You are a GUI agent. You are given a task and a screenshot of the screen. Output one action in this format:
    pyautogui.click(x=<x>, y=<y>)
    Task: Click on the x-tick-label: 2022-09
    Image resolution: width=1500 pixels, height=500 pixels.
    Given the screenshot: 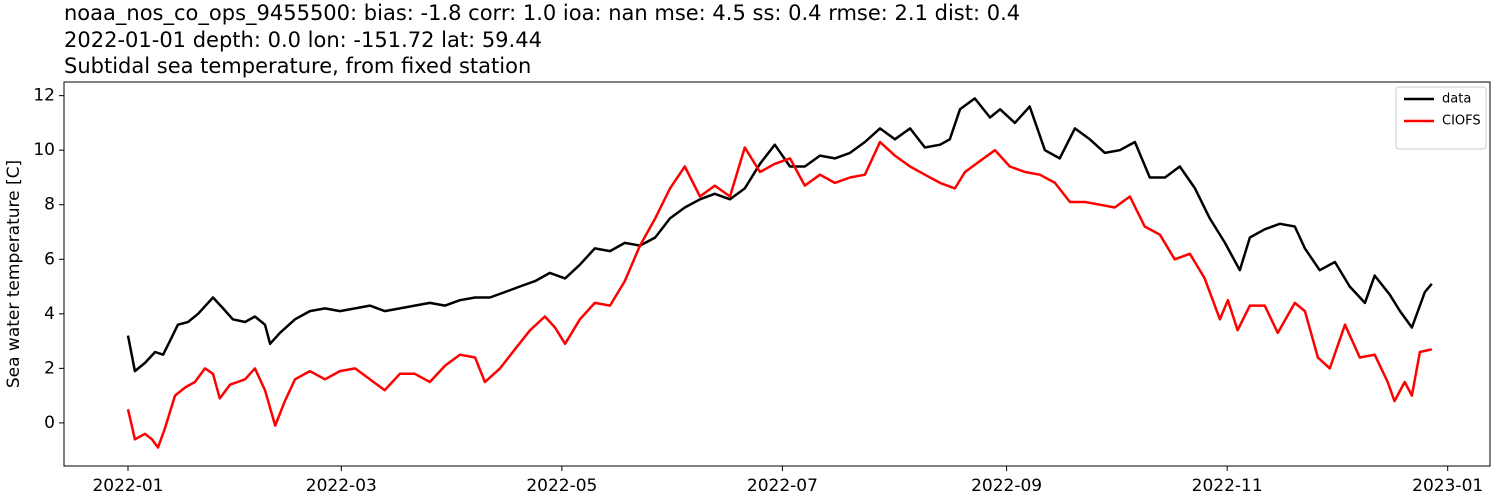 What is the action you would take?
    pyautogui.click(x=1006, y=486)
    